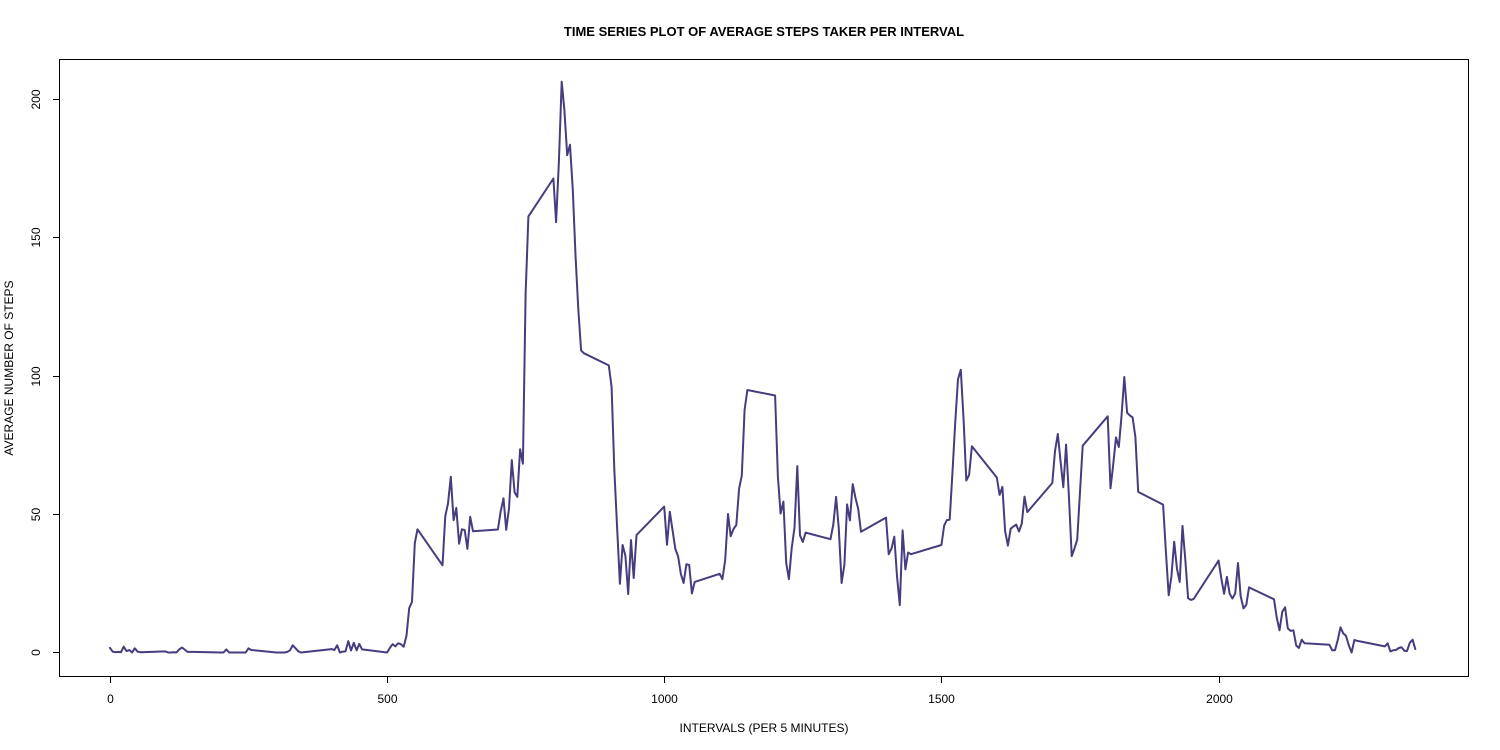 This screenshot has width=1500, height=750. I want to click on x-tick-label: 500, so click(387, 699).